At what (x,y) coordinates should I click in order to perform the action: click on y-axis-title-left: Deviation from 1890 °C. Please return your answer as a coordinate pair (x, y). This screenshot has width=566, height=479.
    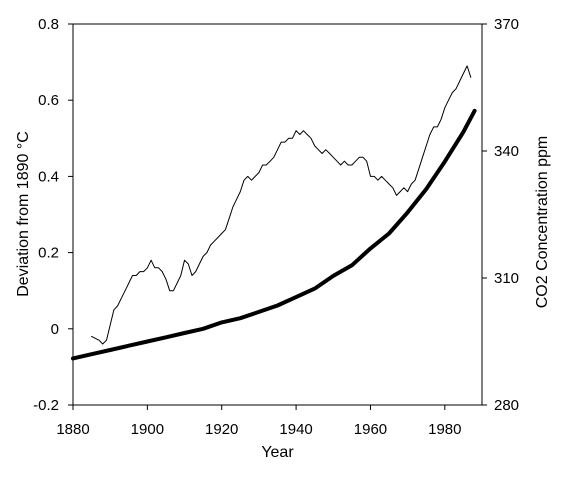
    Looking at the image, I should click on (23, 214).